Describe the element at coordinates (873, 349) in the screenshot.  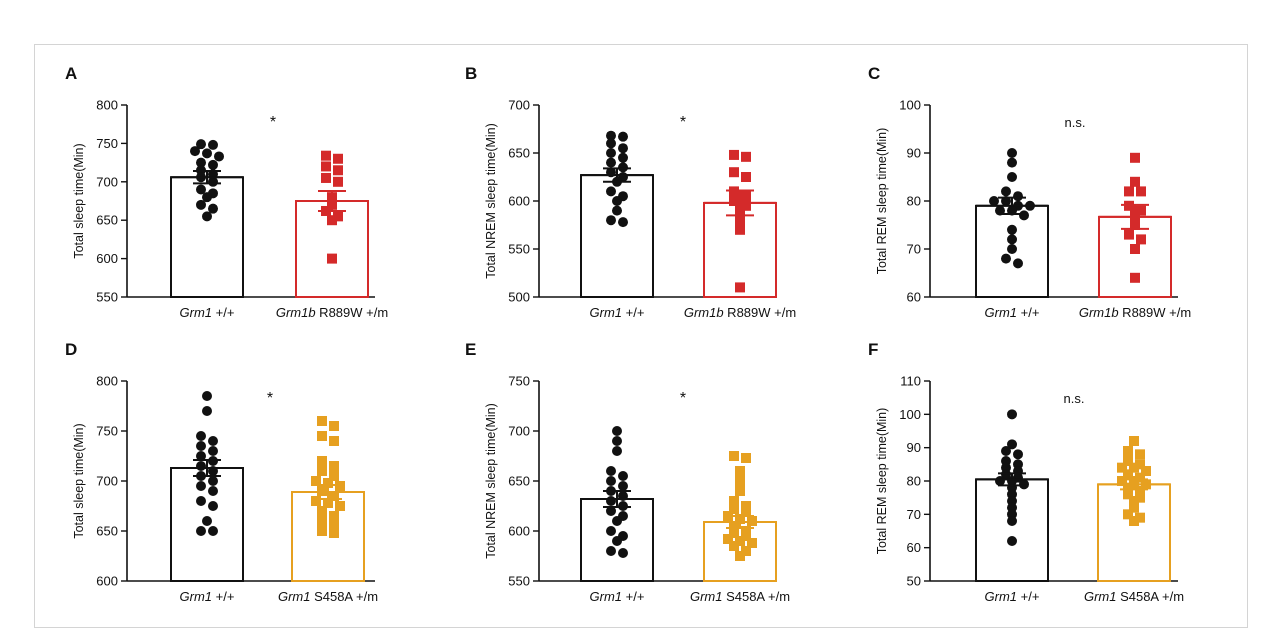
I see `panel-letter: F` at that location.